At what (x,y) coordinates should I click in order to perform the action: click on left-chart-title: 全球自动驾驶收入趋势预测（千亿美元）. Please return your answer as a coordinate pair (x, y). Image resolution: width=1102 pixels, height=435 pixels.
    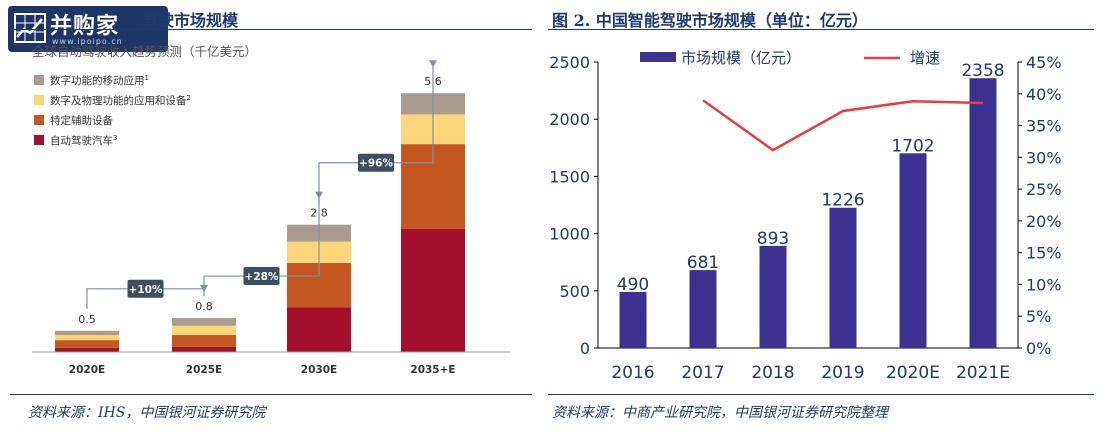
    Looking at the image, I should click on (144, 51).